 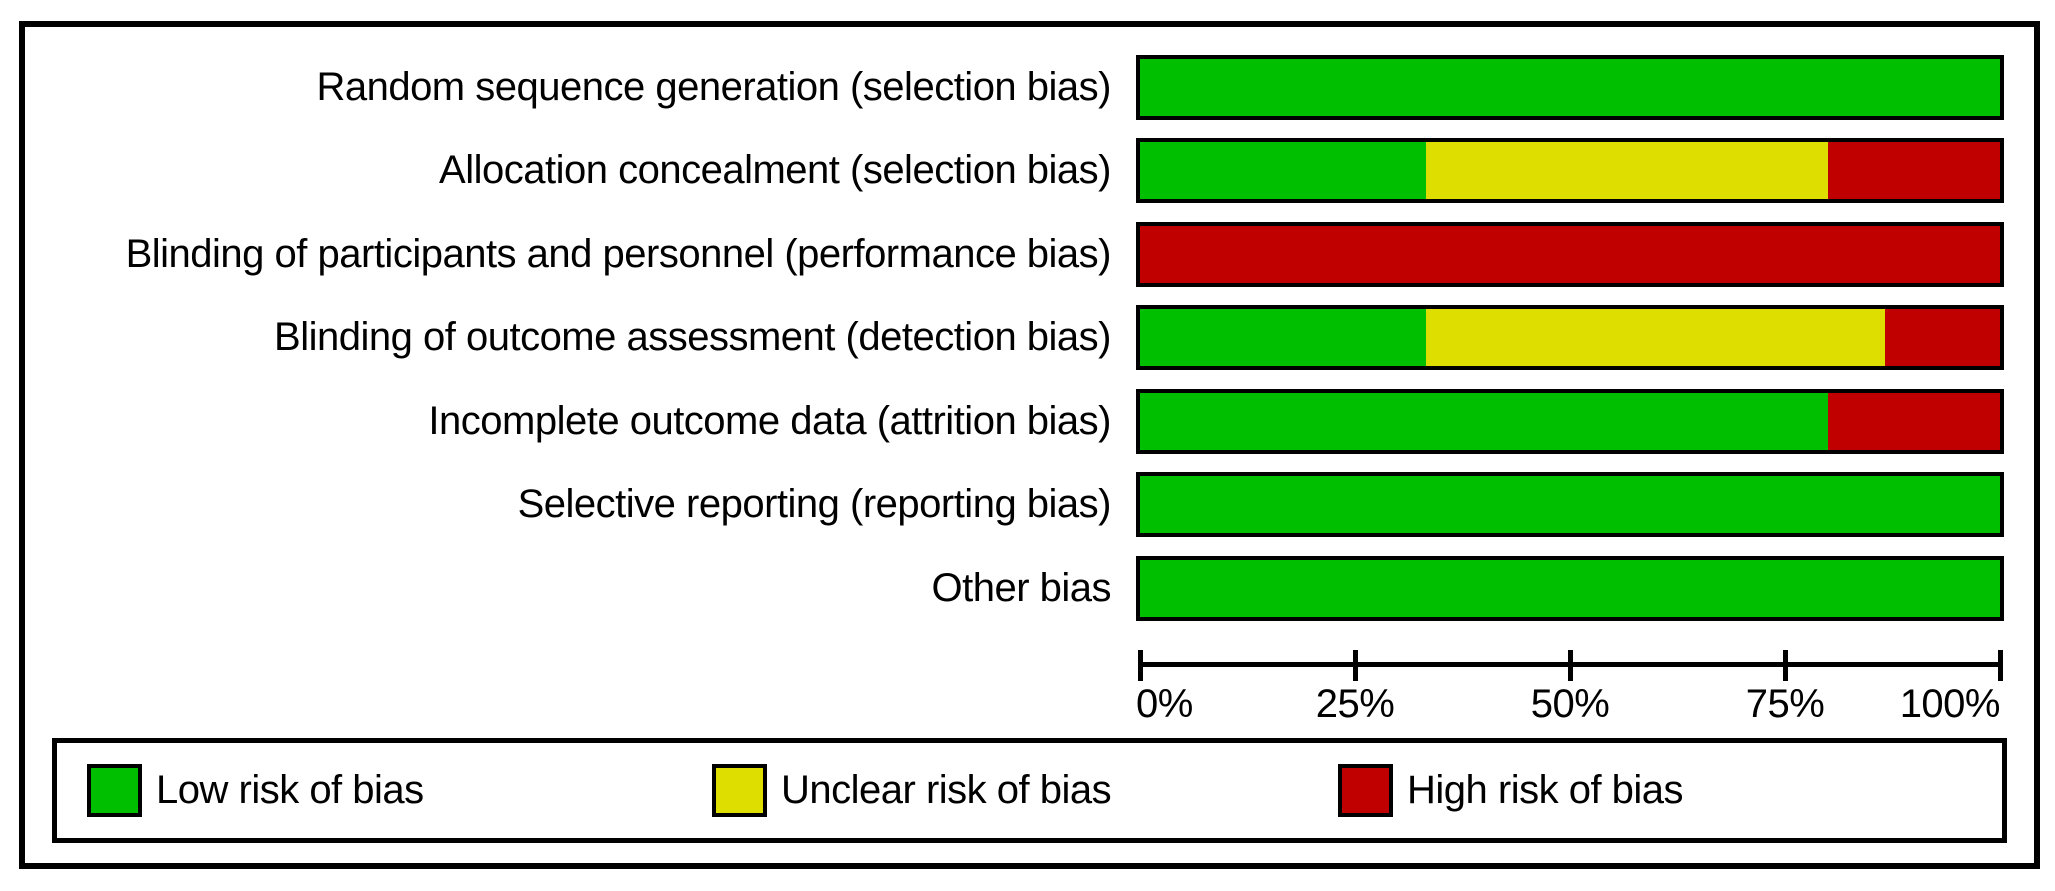 I want to click on x-axis-tick-label: 25%, so click(x=1355, y=704).